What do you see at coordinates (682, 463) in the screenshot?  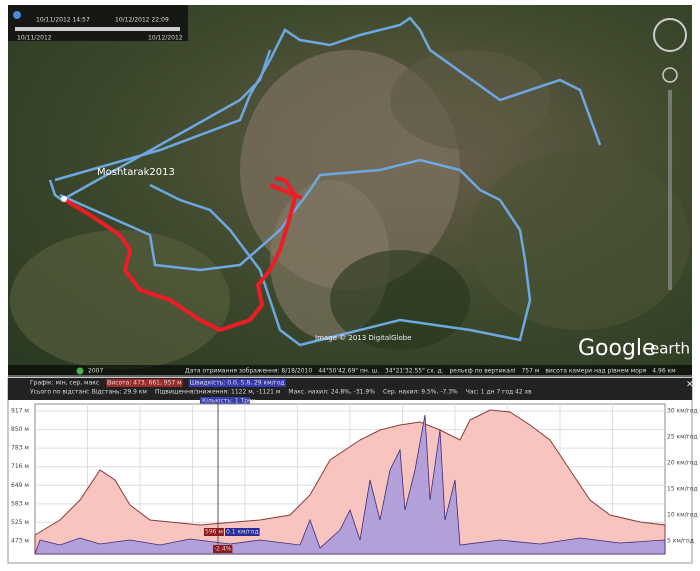 I see `speed-label: 20 км/год` at bounding box center [682, 463].